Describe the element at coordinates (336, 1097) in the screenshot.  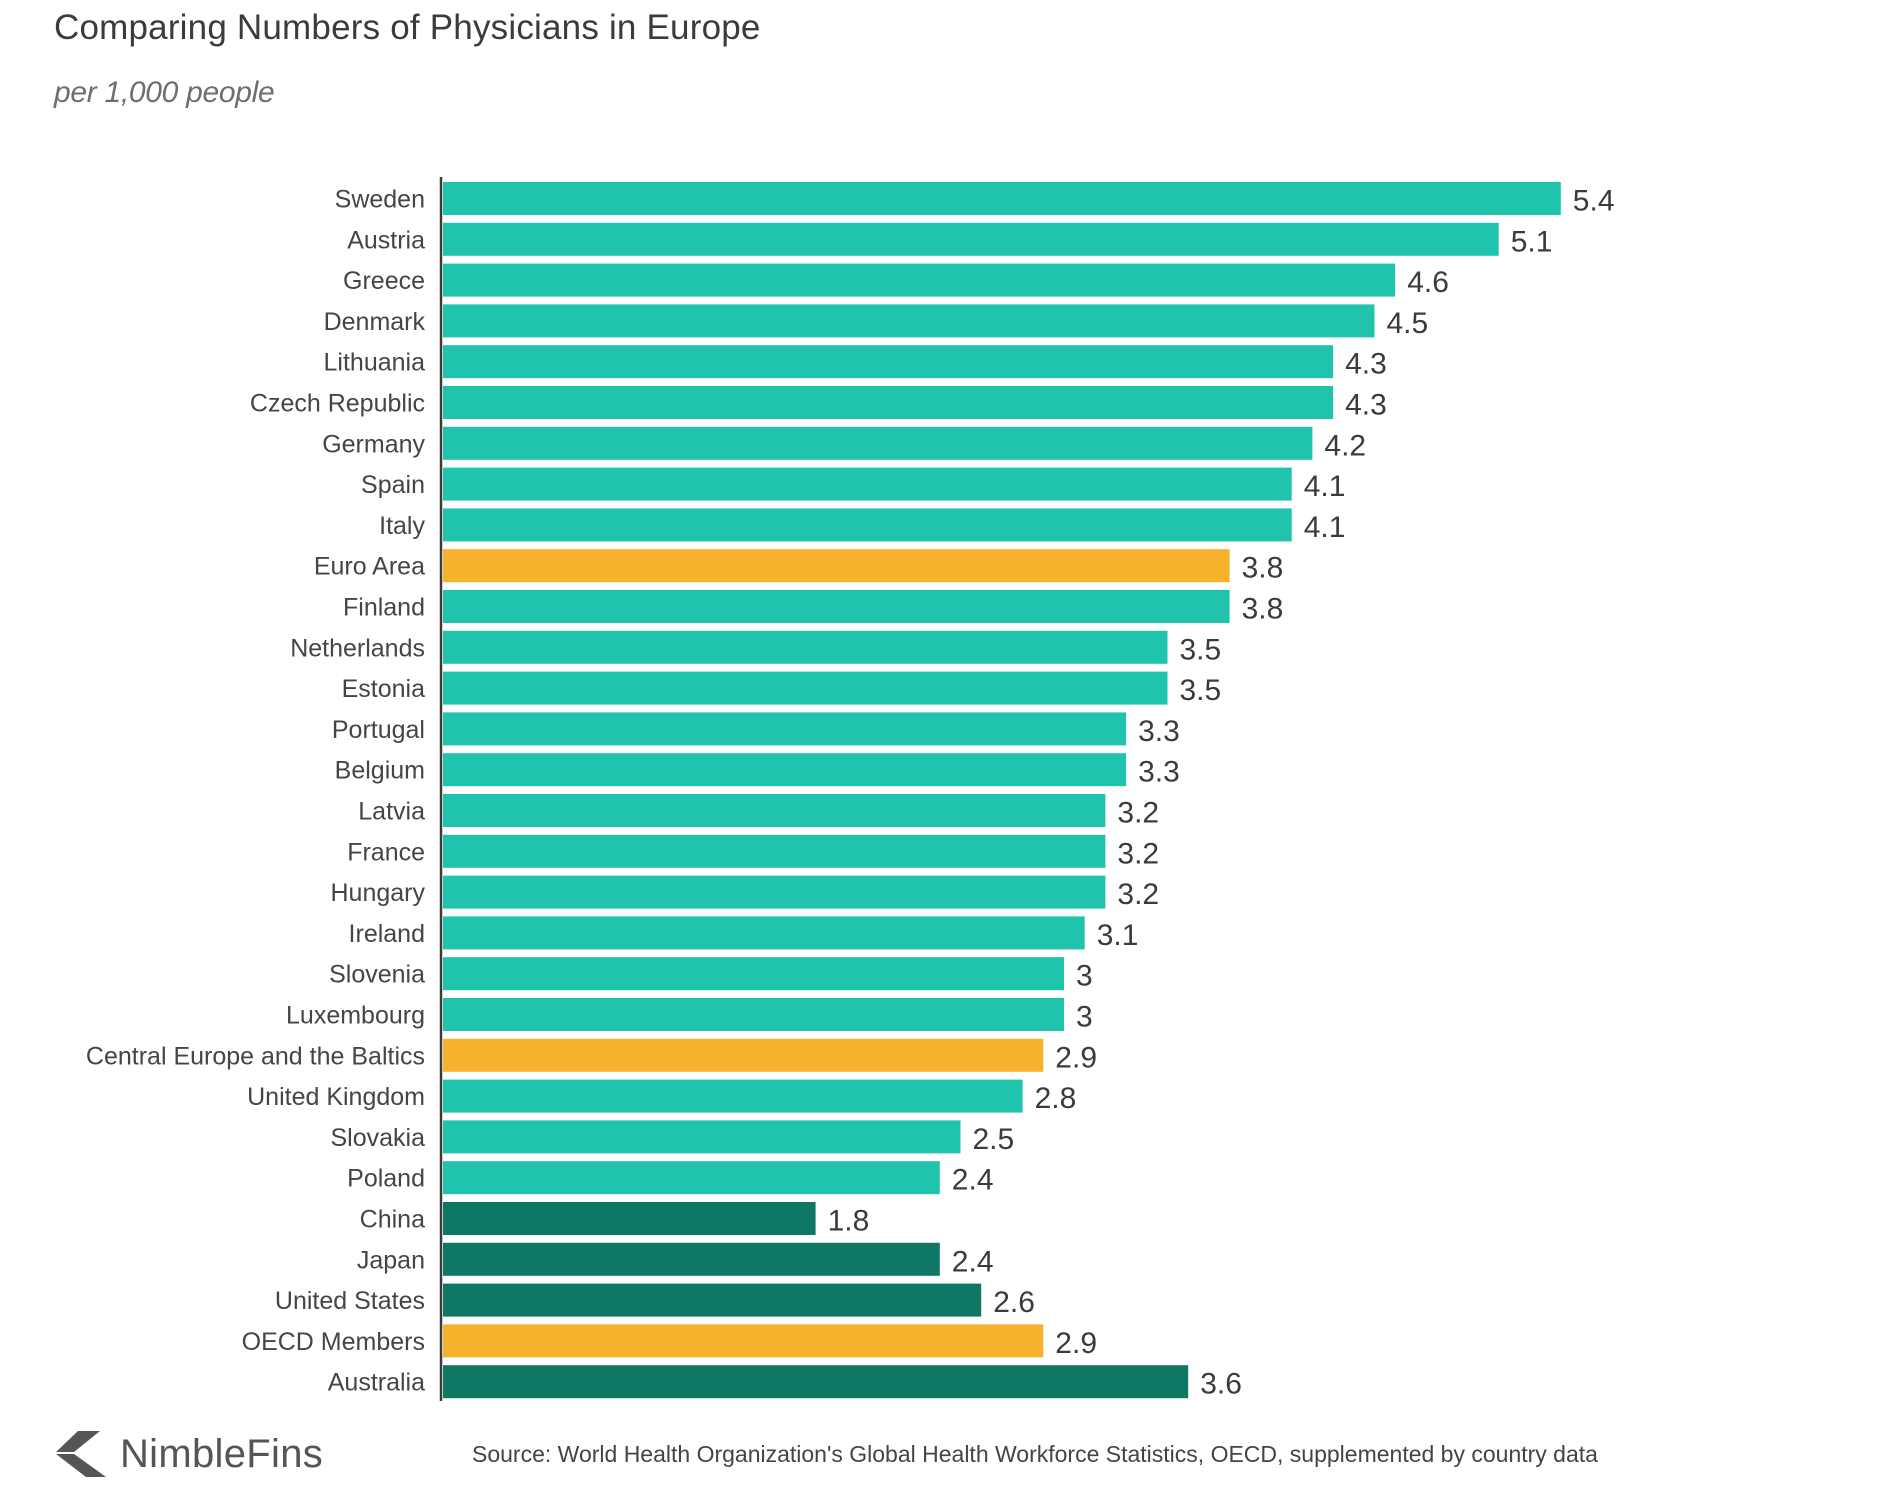
I see `category-label-united-kingdom: United Kingdom` at that location.